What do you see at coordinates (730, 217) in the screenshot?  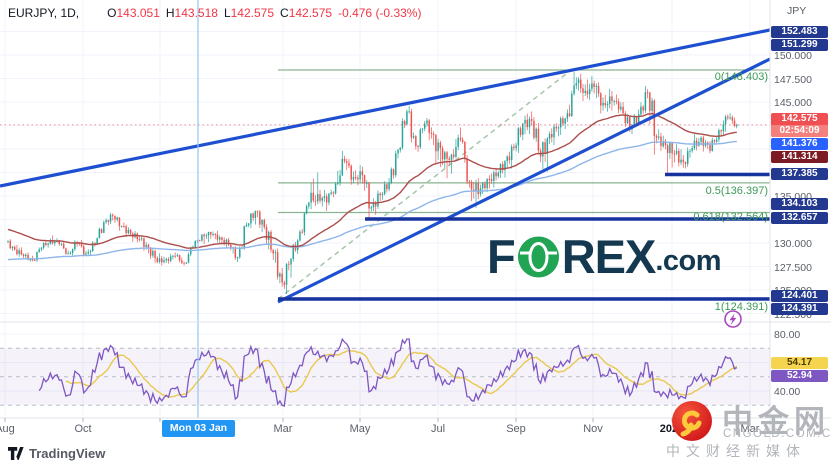 I see `fib-label-0_618: 0.618(132.564)` at bounding box center [730, 217].